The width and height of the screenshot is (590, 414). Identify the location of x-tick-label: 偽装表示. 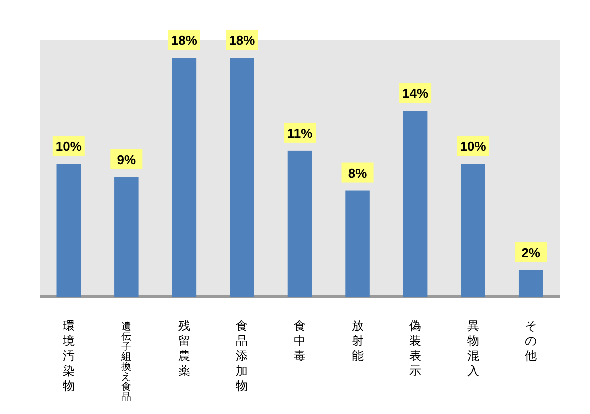
(416, 348).